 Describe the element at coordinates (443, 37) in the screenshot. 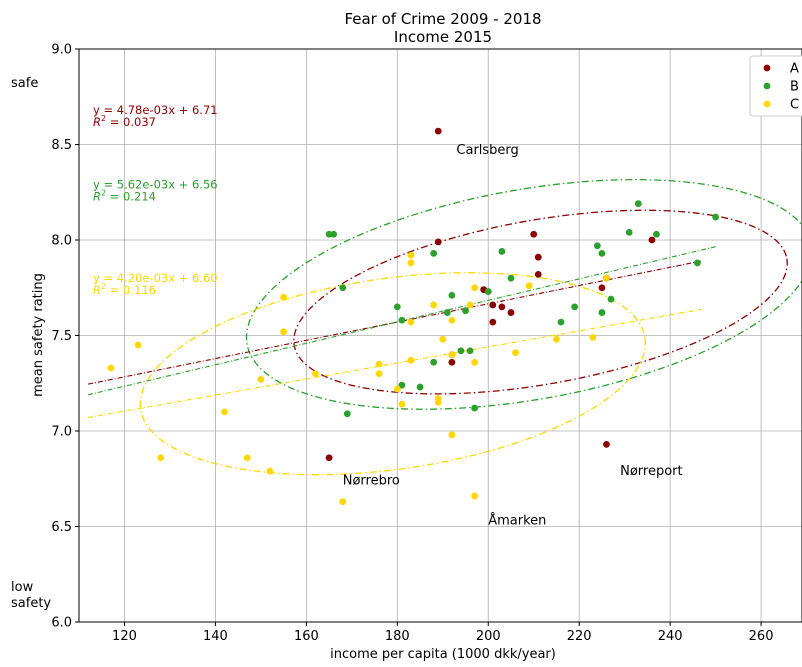

I see `chart-subtitle: Income 2015` at that location.